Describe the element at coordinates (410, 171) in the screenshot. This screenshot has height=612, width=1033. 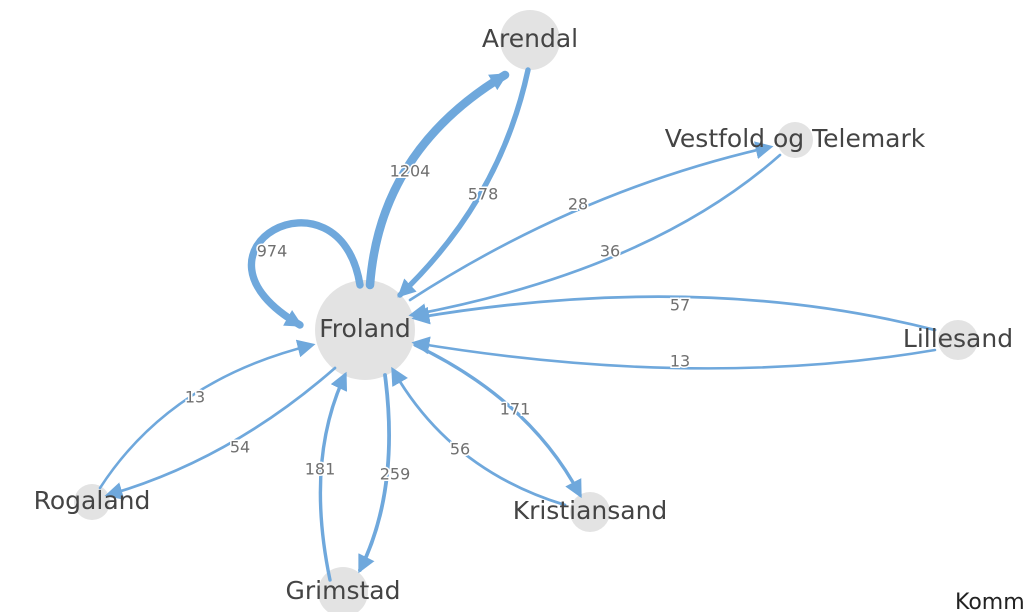
I see `edge-label: 1204` at that location.